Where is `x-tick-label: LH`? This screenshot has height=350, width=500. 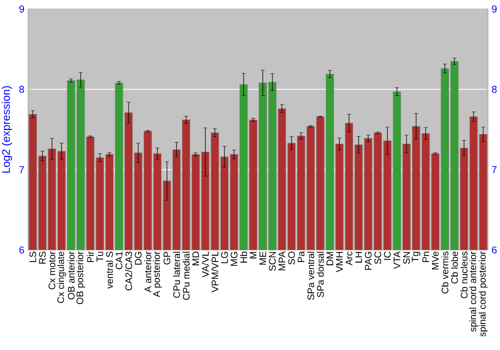
x-tick-label: LH is located at coordinates (358, 257).